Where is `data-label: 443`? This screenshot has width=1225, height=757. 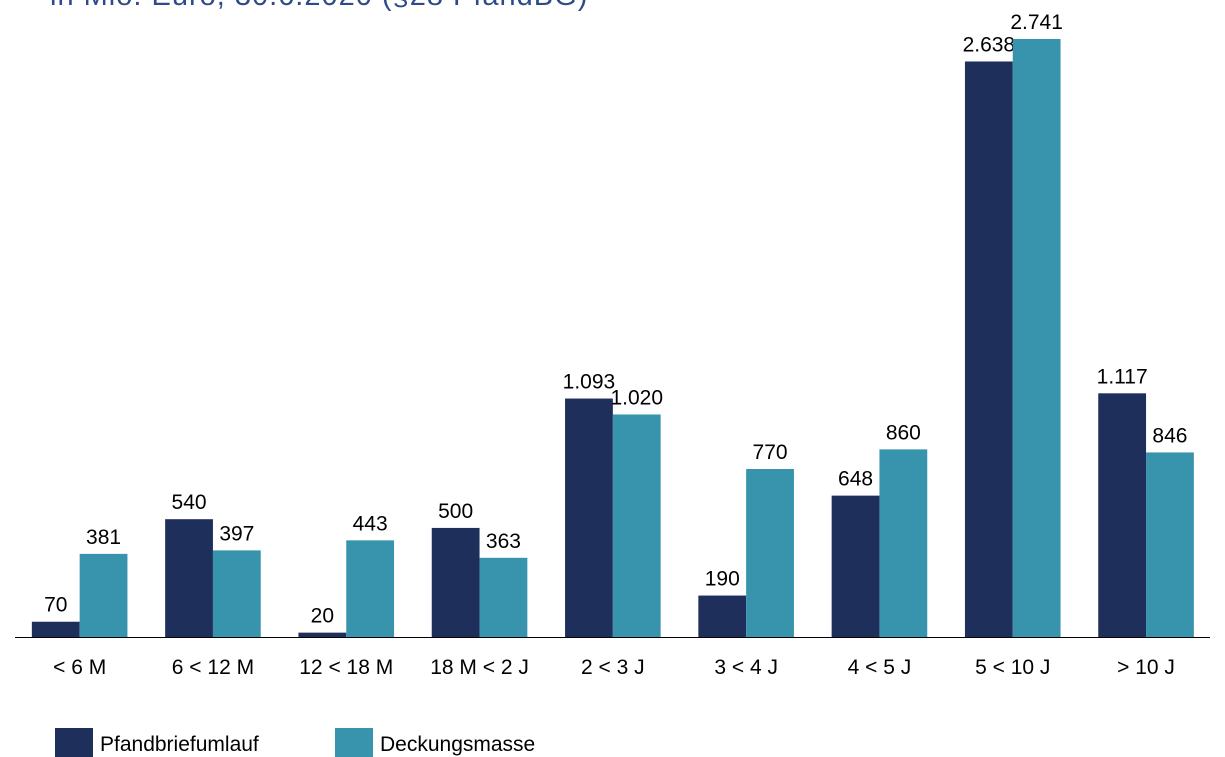
data-label: 443 is located at coordinates (370, 523).